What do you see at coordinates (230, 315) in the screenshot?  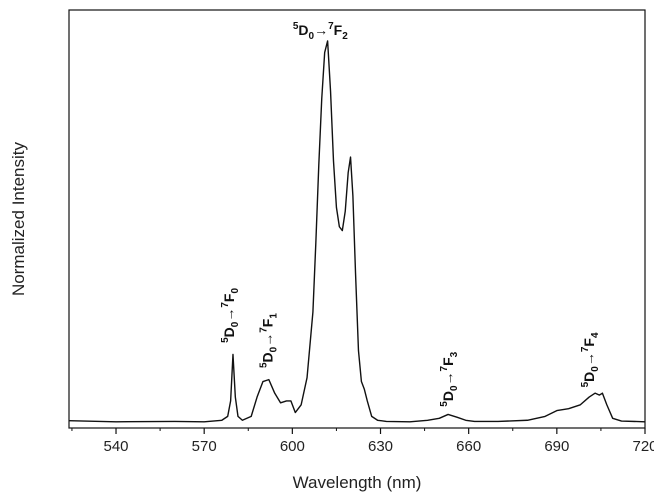 I see `transition-label: 5D0→7F0` at bounding box center [230, 315].